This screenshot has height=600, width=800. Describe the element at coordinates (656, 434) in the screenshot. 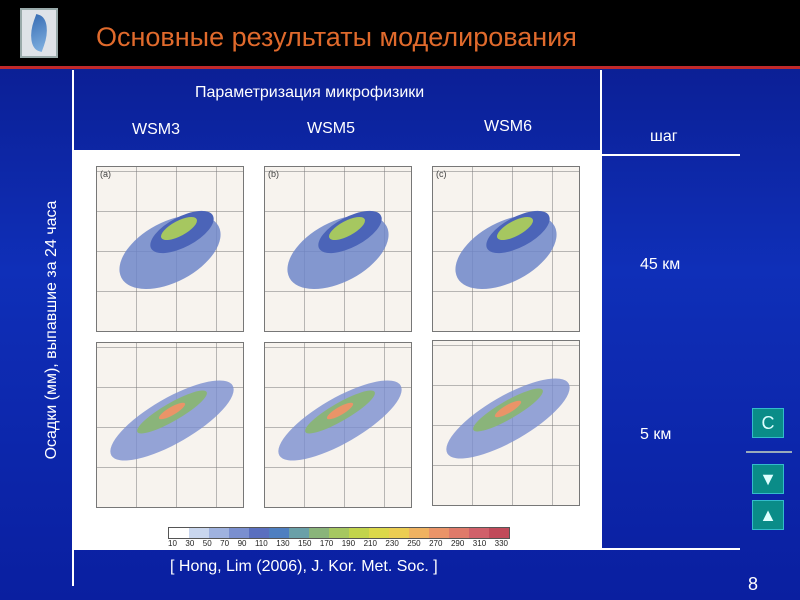

I see `row-5km: 5 км` at that location.